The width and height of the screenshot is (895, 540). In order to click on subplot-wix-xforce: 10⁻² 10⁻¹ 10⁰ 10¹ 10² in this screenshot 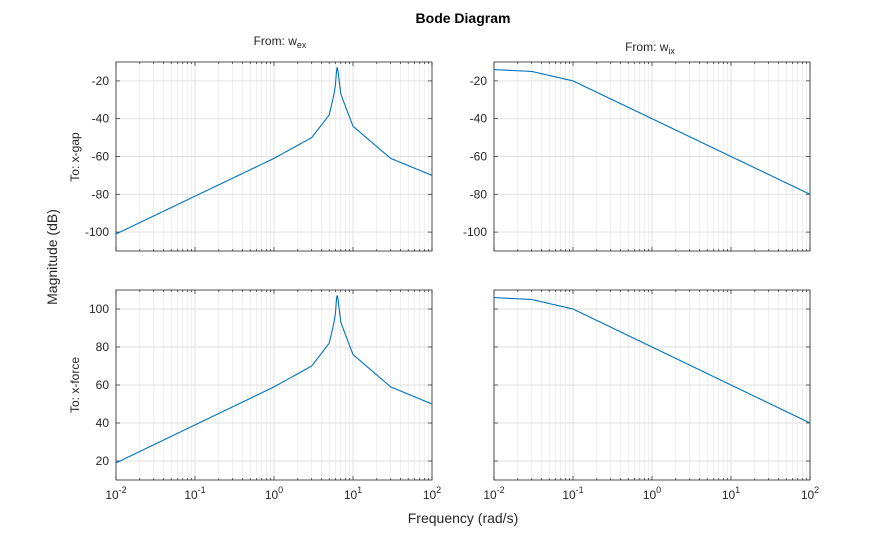, I will do `click(651, 395)`.